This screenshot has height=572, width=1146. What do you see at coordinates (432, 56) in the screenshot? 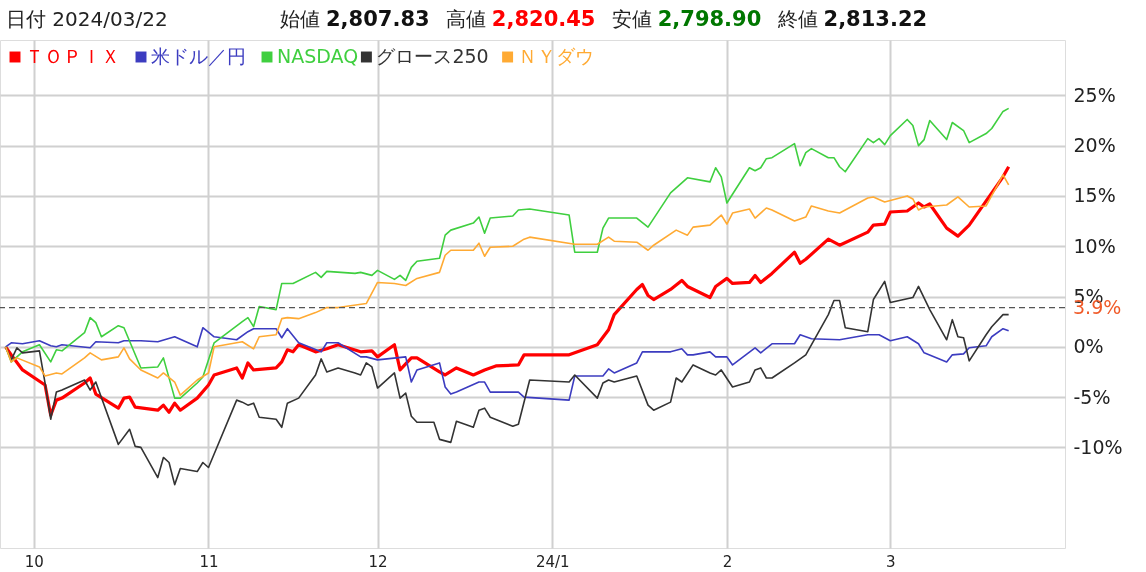
I see `legend-label: グロース250` at bounding box center [432, 56].